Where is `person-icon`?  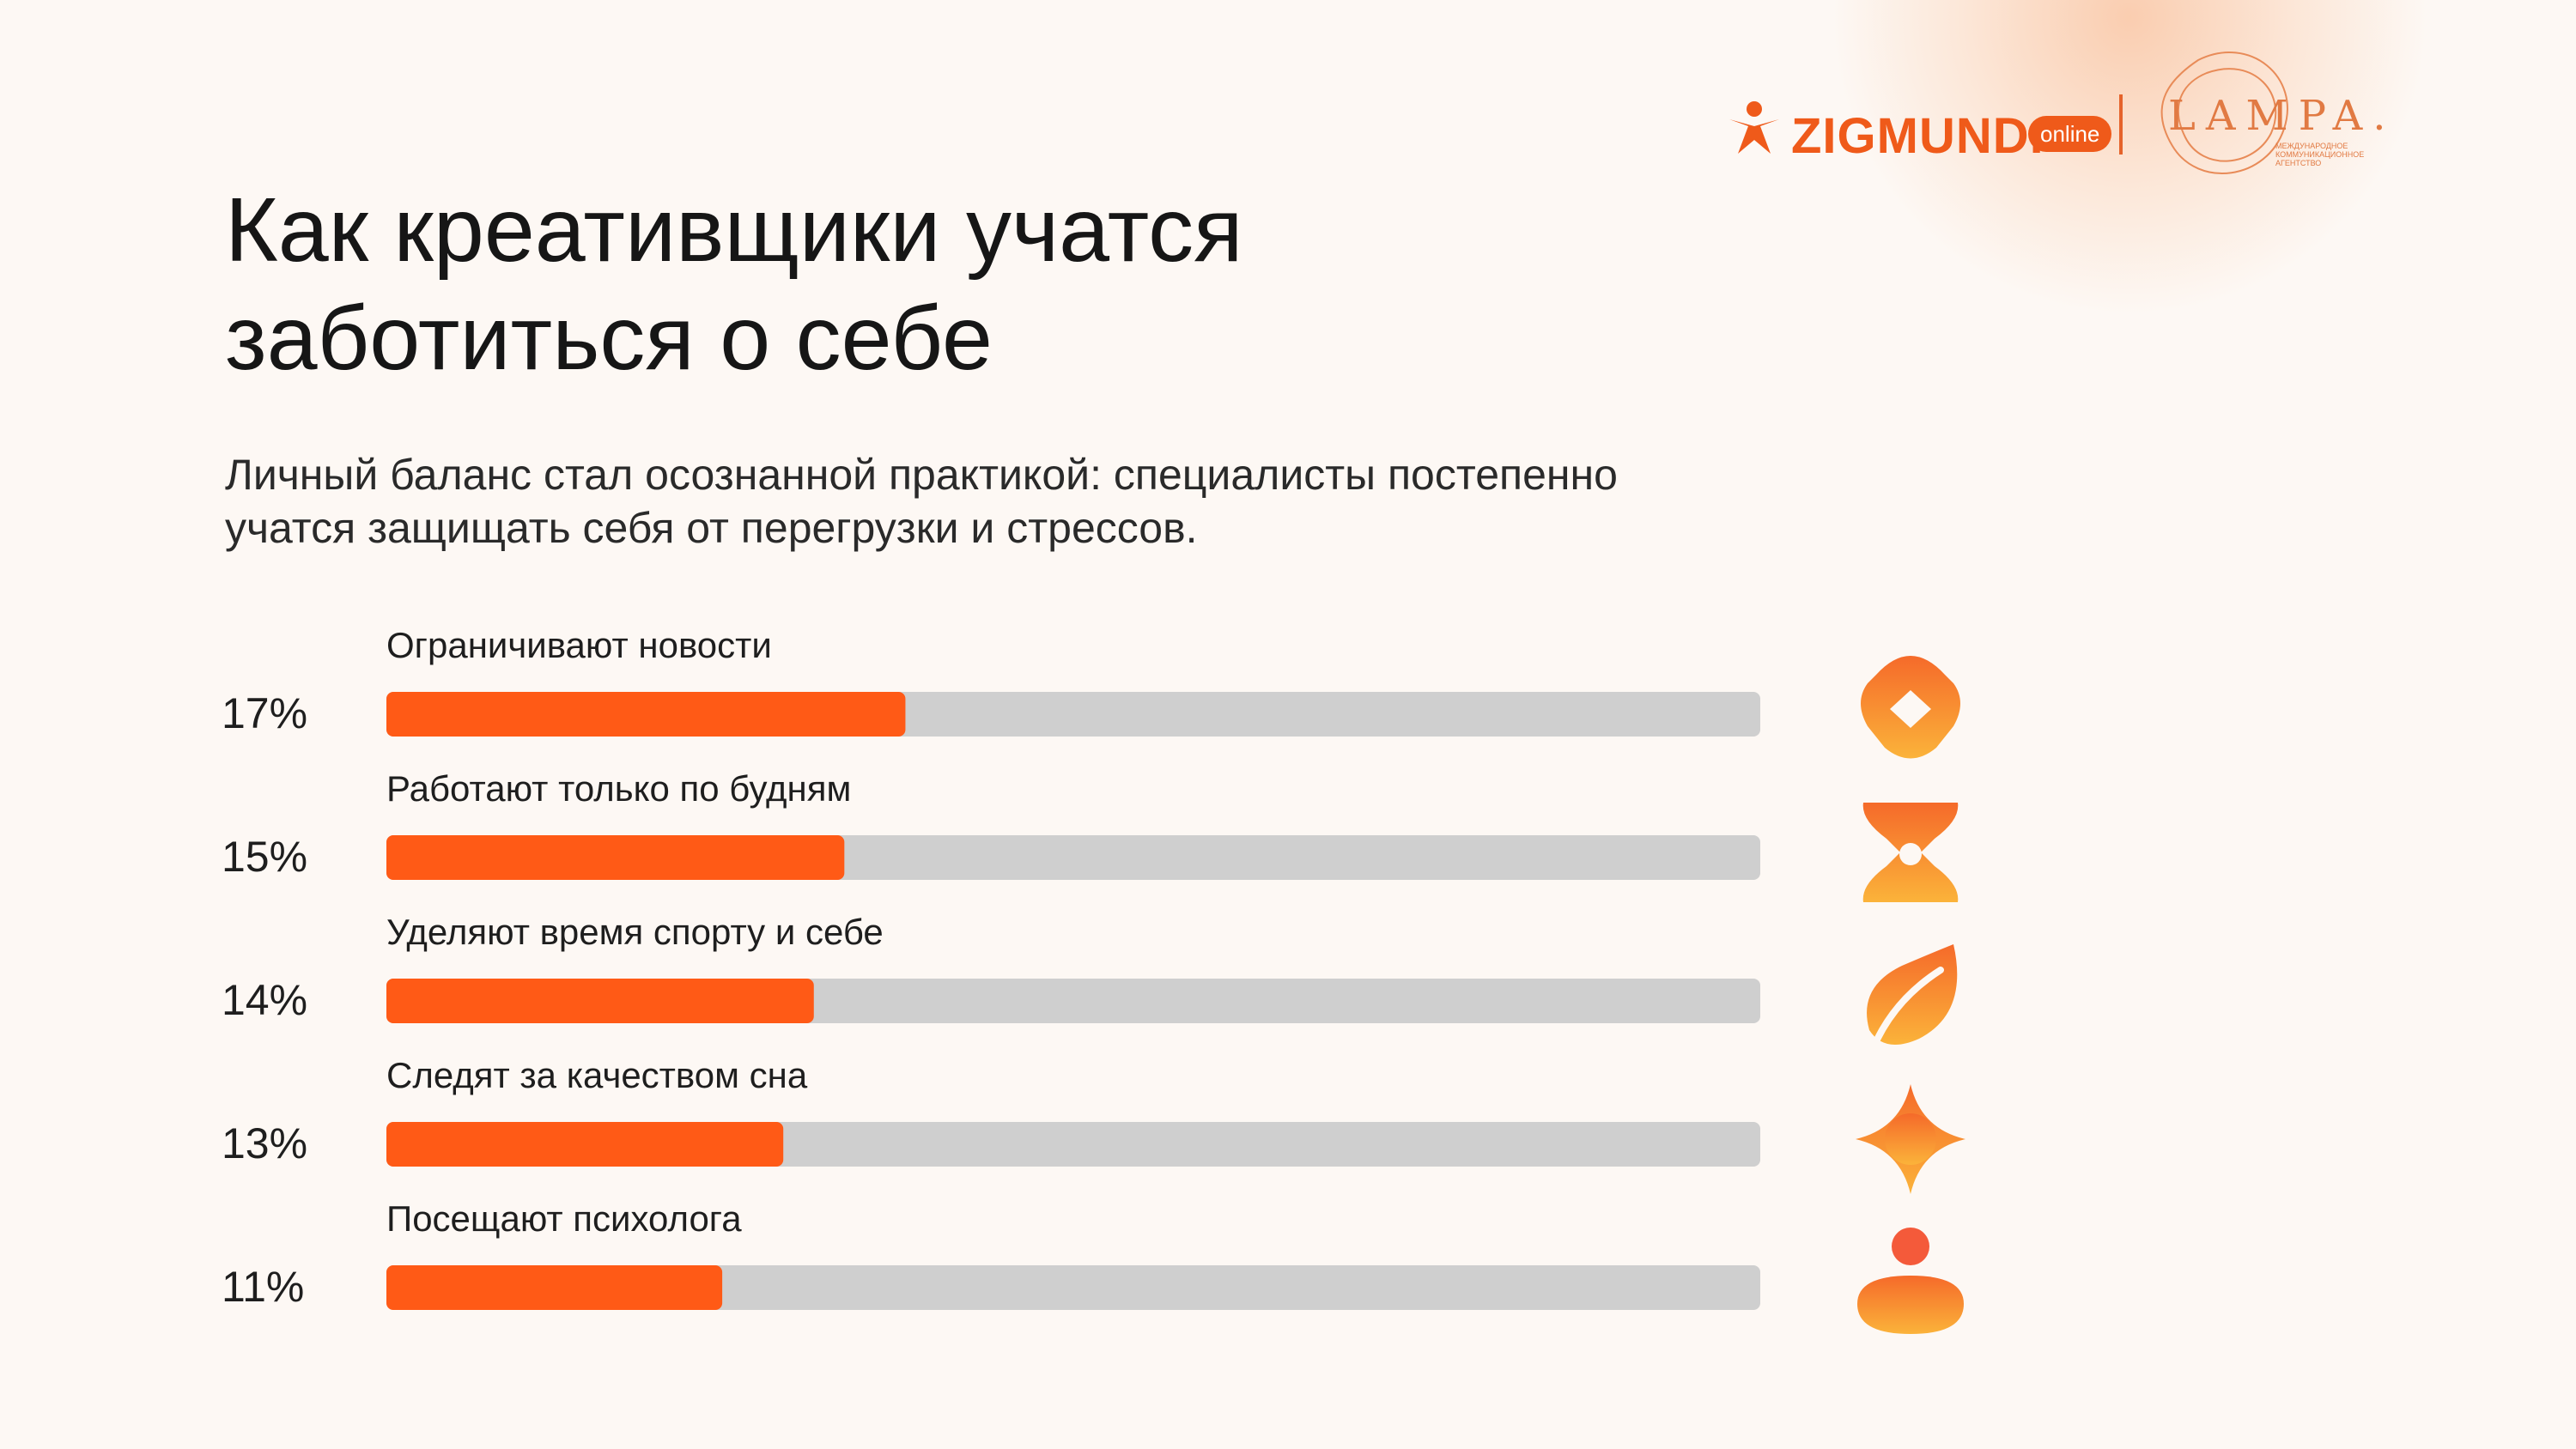 person-icon is located at coordinates (1910, 1281).